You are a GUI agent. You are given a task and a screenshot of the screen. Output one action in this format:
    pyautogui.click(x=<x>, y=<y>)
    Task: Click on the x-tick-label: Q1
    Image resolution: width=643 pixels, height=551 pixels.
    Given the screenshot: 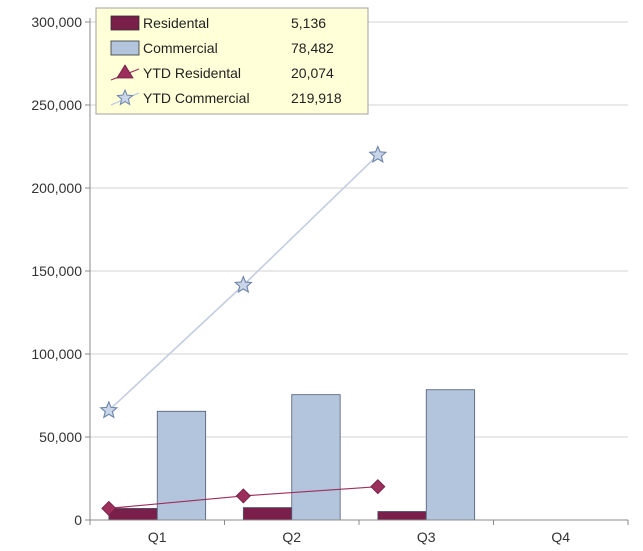 What is the action you would take?
    pyautogui.click(x=157, y=537)
    